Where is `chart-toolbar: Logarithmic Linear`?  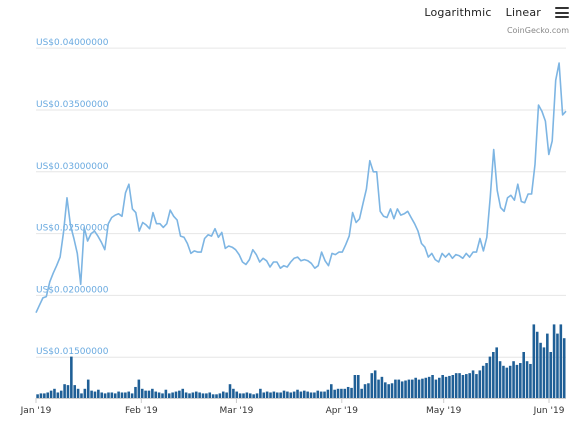 chart-toolbar: Logarithmic Linear is located at coordinates (496, 12).